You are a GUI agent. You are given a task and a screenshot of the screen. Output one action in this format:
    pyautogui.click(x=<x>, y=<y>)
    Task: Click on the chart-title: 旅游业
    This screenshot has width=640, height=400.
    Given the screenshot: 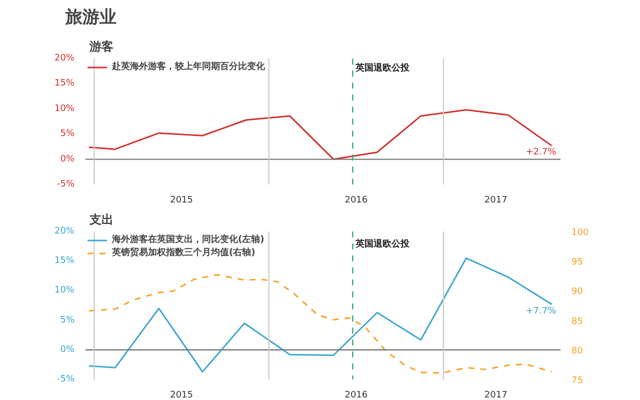 What is the action you would take?
    pyautogui.click(x=90, y=18)
    